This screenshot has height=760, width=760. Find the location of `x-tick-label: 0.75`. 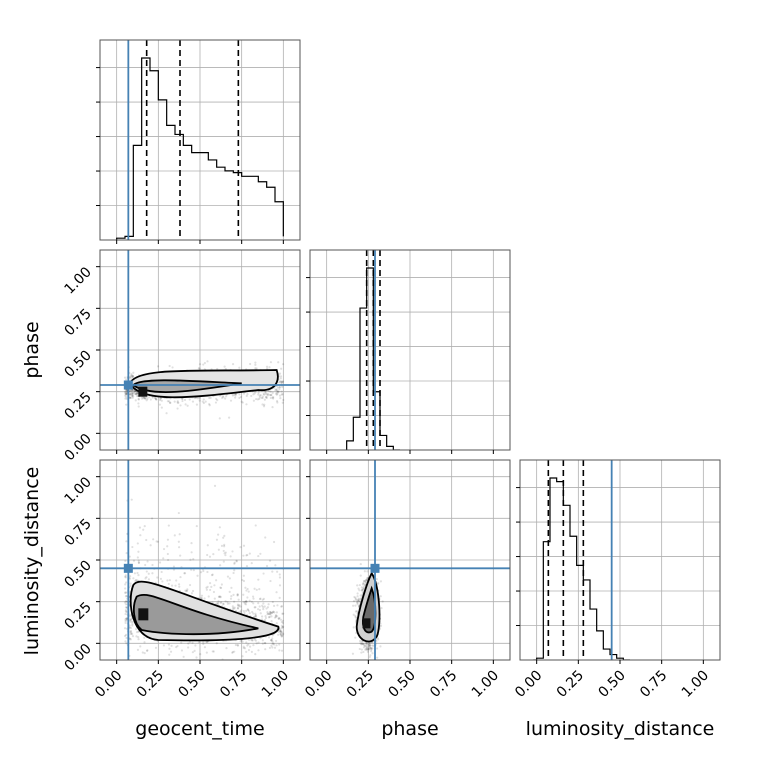

x-tick-label: 0.75 is located at coordinates (443, 684).